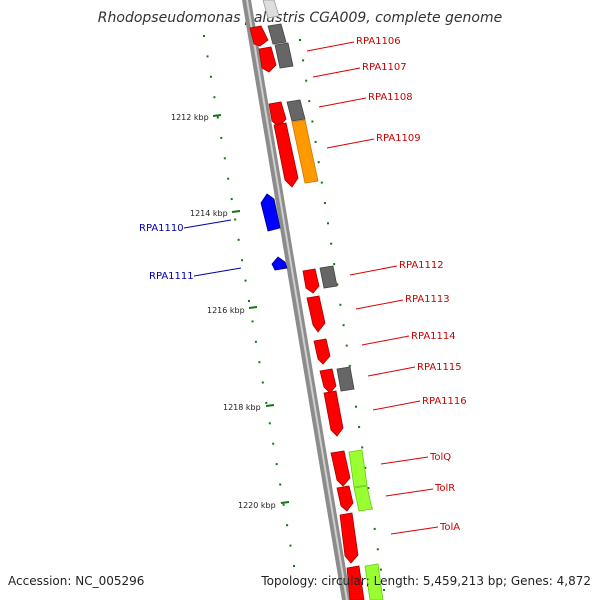 Image resolution: width=600 pixels, height=600 pixels. I want to click on reverse-strand-genes, so click(274, 232).